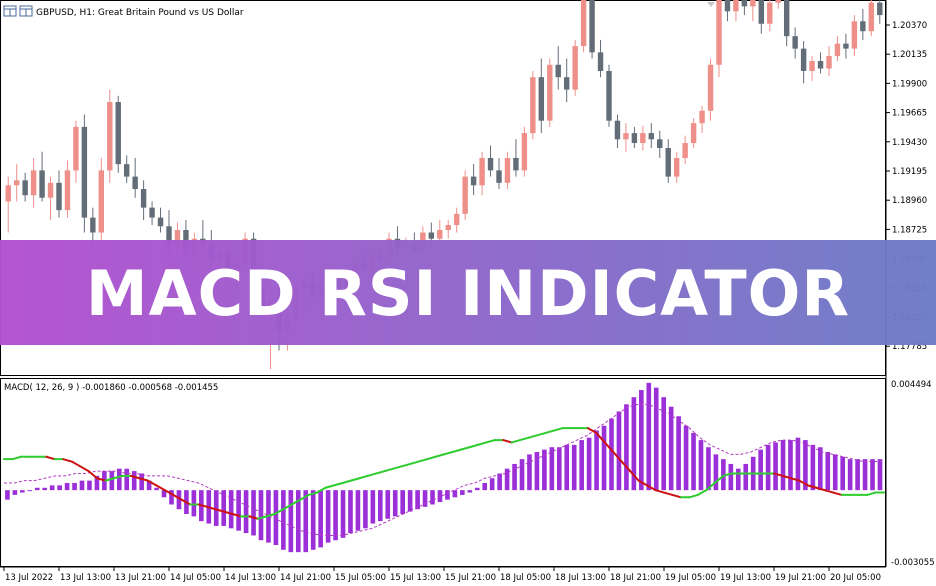  I want to click on time-label: 14 Jul 05:00, so click(195, 578).